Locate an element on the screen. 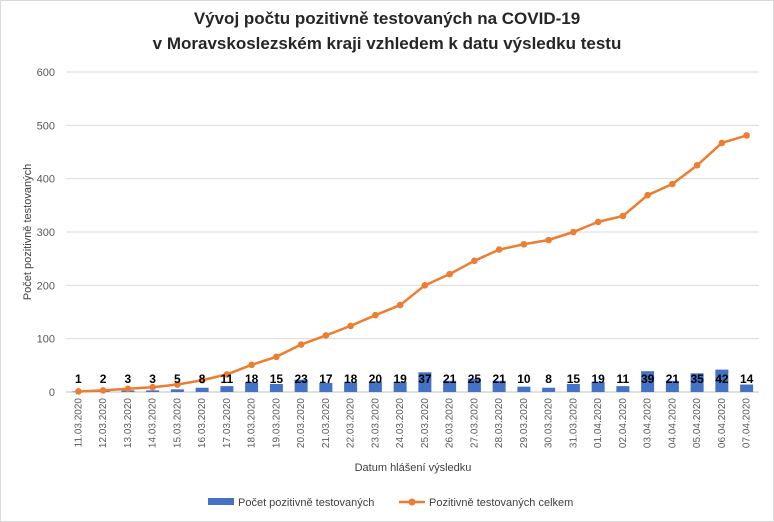 This screenshot has height=522, width=774. x-tick-label: 03.04.2020 is located at coordinates (648, 423).